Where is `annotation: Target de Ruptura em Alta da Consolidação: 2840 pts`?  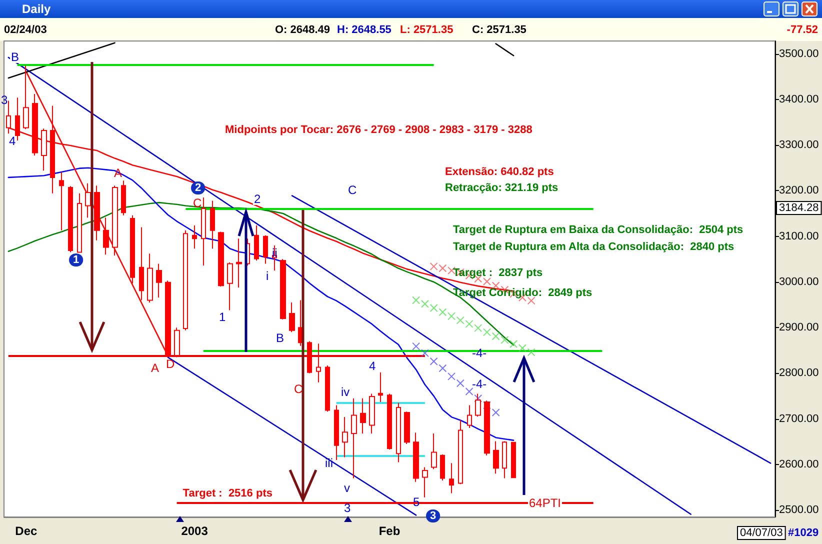
annotation: Target de Ruptura em Alta da Consolidação: 2840 pts is located at coordinates (593, 247).